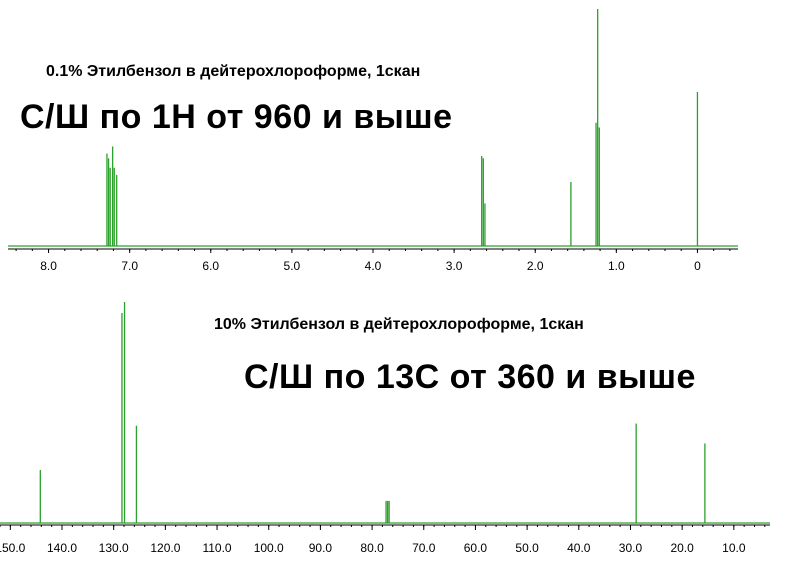 This screenshot has width=800, height=562. I want to click on h1-tick-label: 3.0, so click(454, 266).